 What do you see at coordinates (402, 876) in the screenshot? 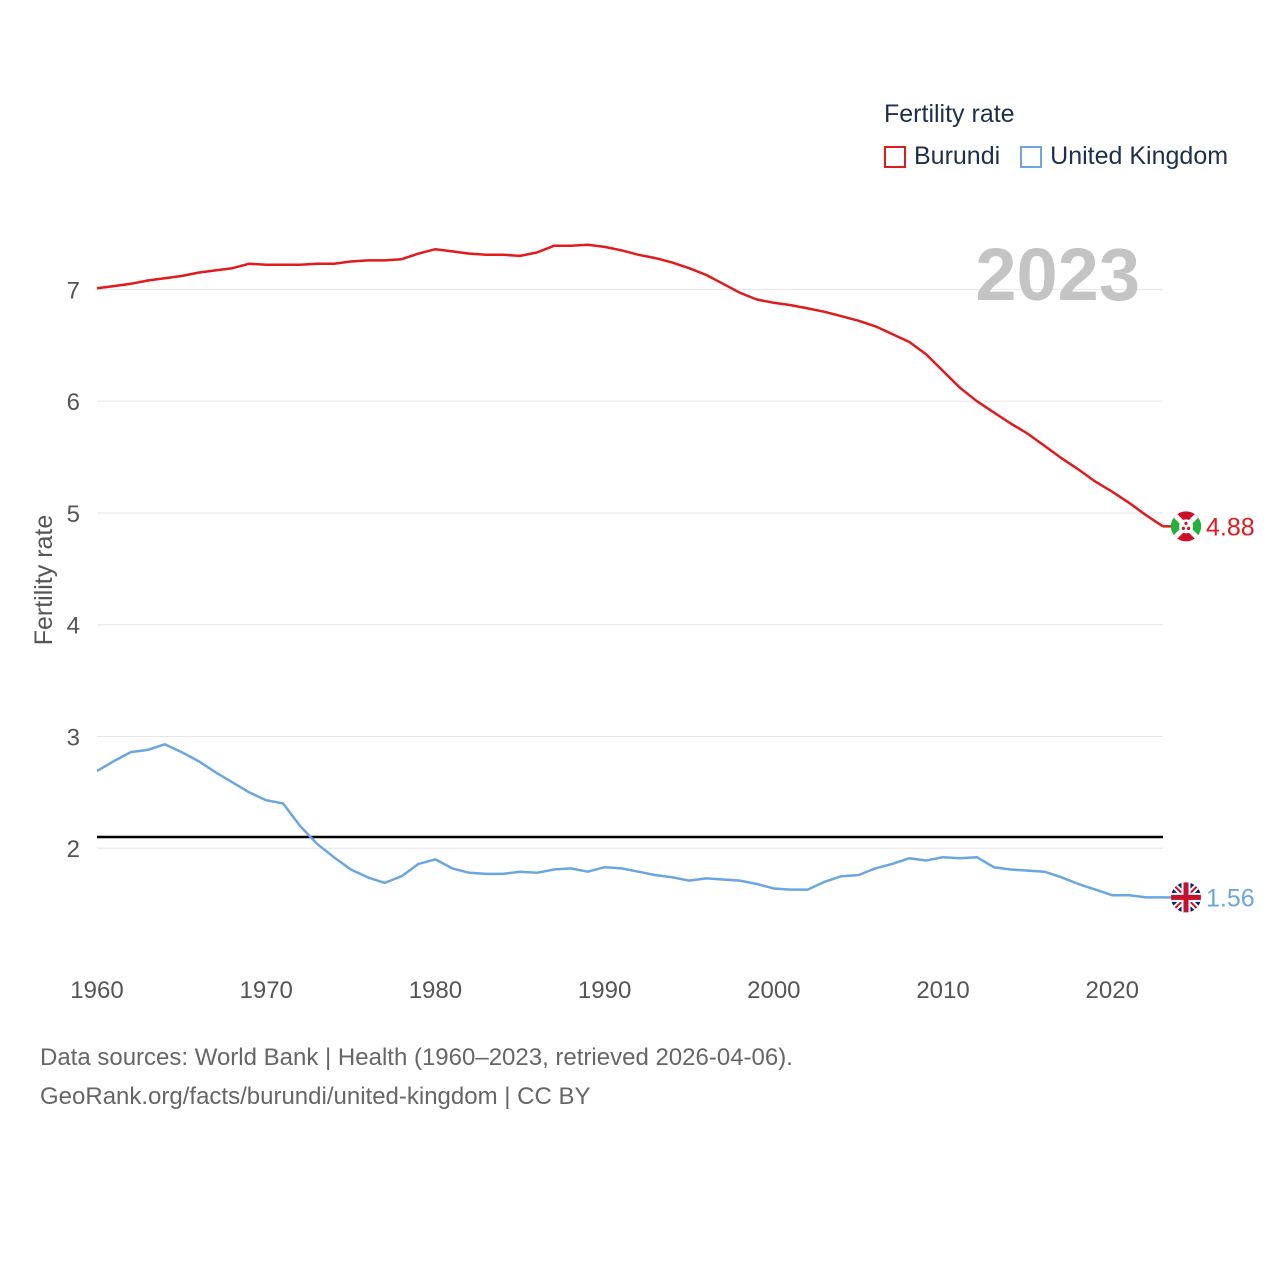
I see `data-point-united-kingdom-1978` at bounding box center [402, 876].